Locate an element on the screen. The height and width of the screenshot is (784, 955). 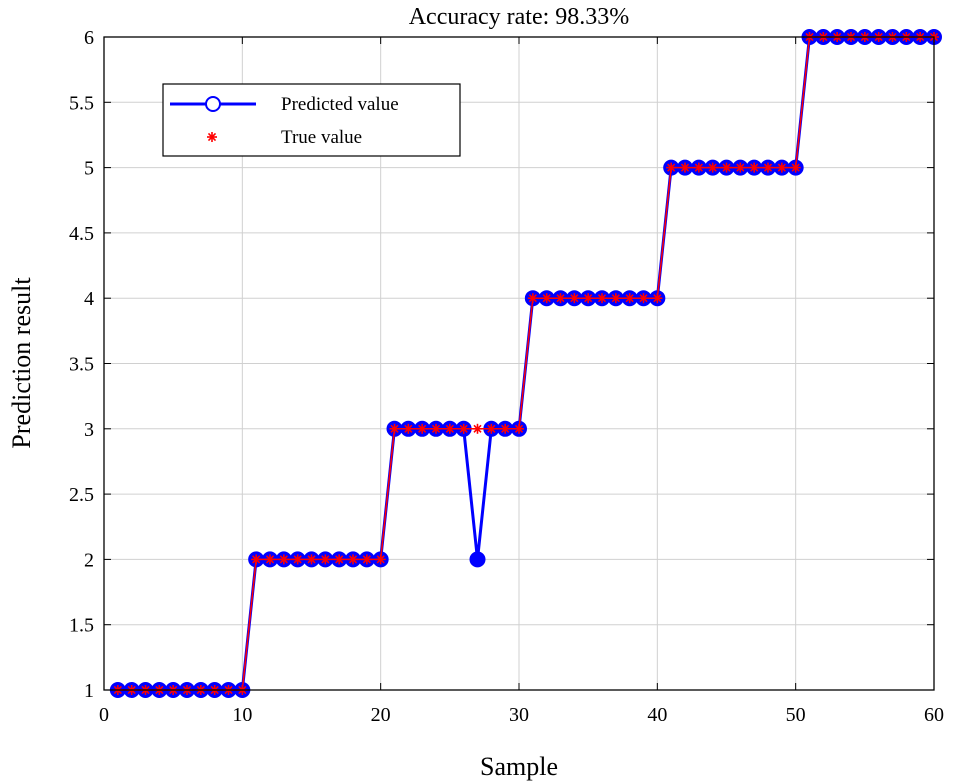
y-tick-label: 2 is located at coordinates (89, 560).